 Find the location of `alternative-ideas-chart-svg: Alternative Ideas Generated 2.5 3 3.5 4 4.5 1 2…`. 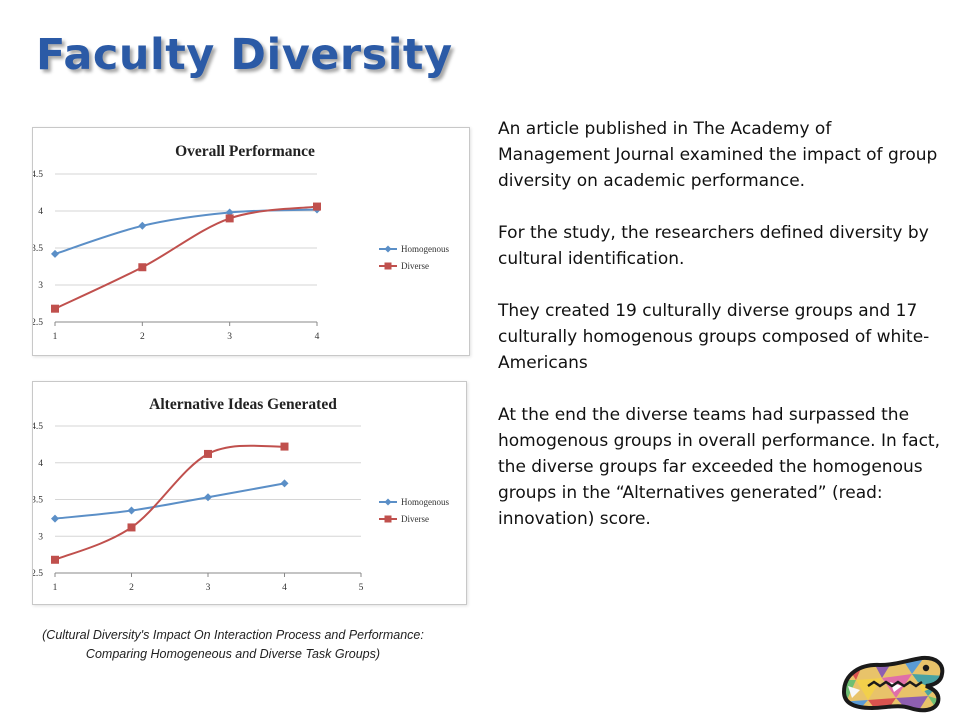

alternative-ideas-chart-svg: Alternative Ideas Generated 2.5 3 3.5 4 4.5 1 2… is located at coordinates (241, 494).